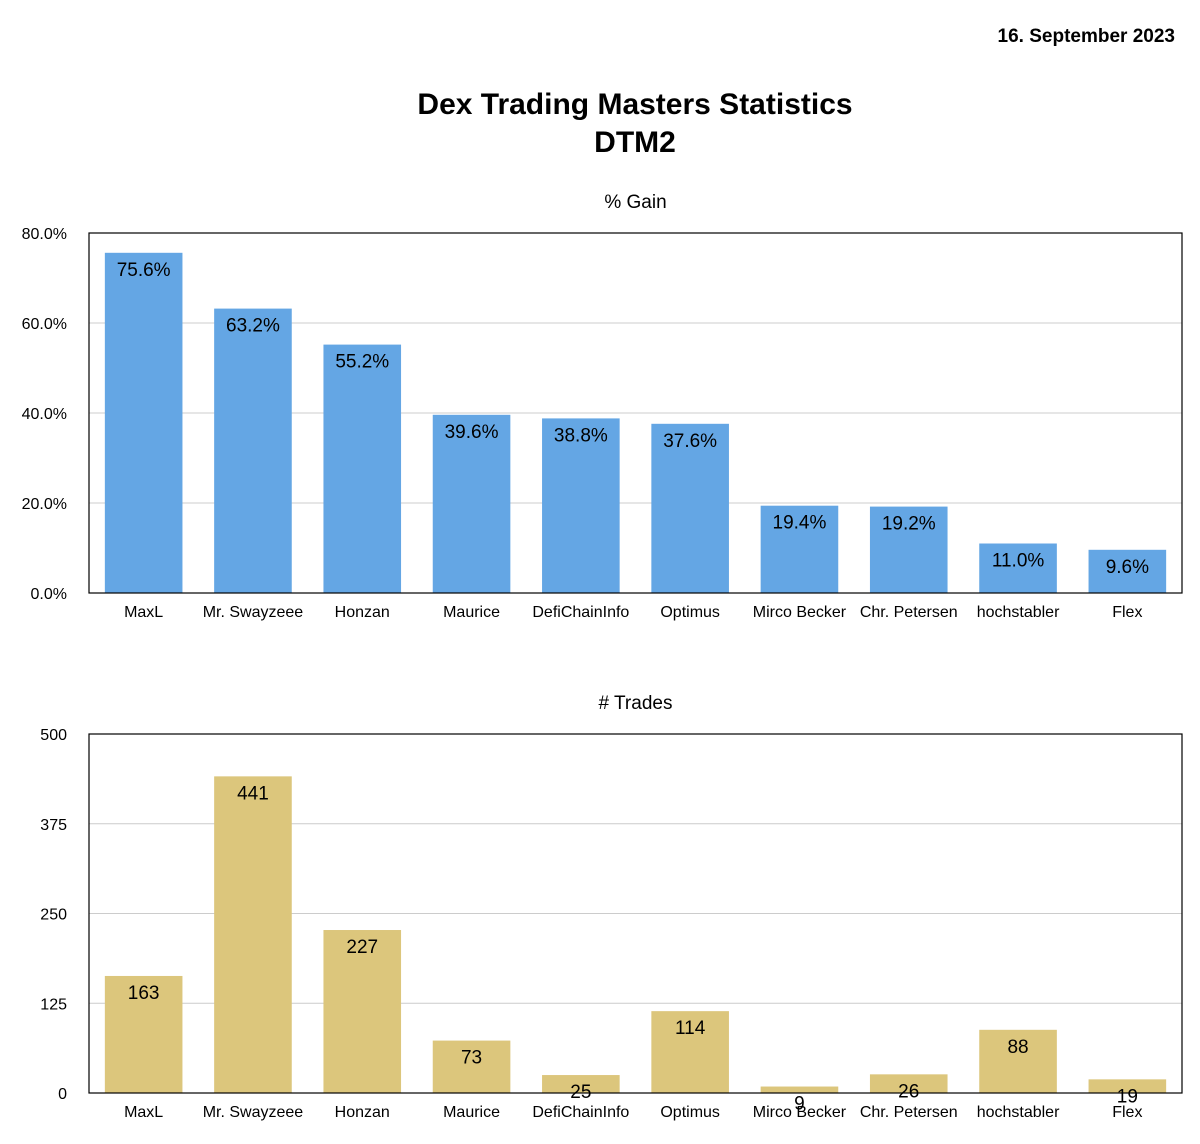 This screenshot has height=1144, width=1200. What do you see at coordinates (49, 594) in the screenshot?
I see `gain-y-tick-label: 0.0%` at bounding box center [49, 594].